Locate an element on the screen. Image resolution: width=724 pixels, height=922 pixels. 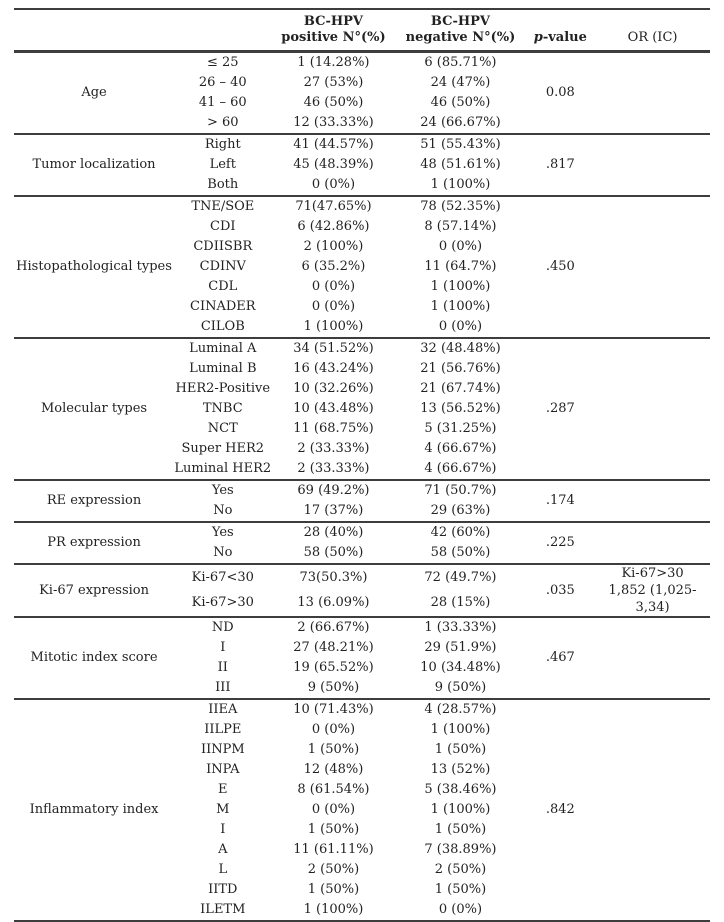
negative-value-cell: 71 (50.7%) is located at coordinates (460, 490).